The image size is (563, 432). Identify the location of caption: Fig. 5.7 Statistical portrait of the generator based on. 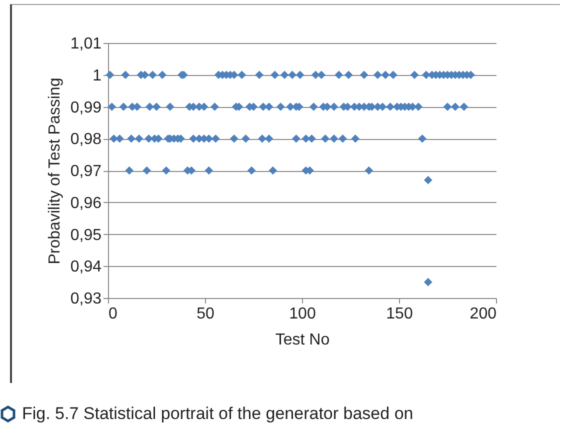
(218, 414).